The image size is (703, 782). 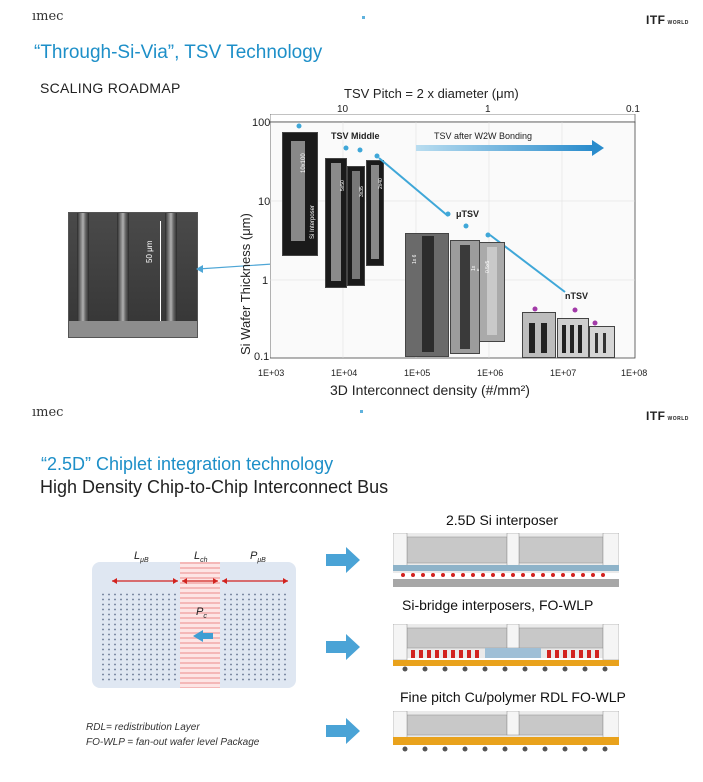 What do you see at coordinates (271, 373) in the screenshot?
I see `x-tick-1e3: 1E+03` at bounding box center [271, 373].